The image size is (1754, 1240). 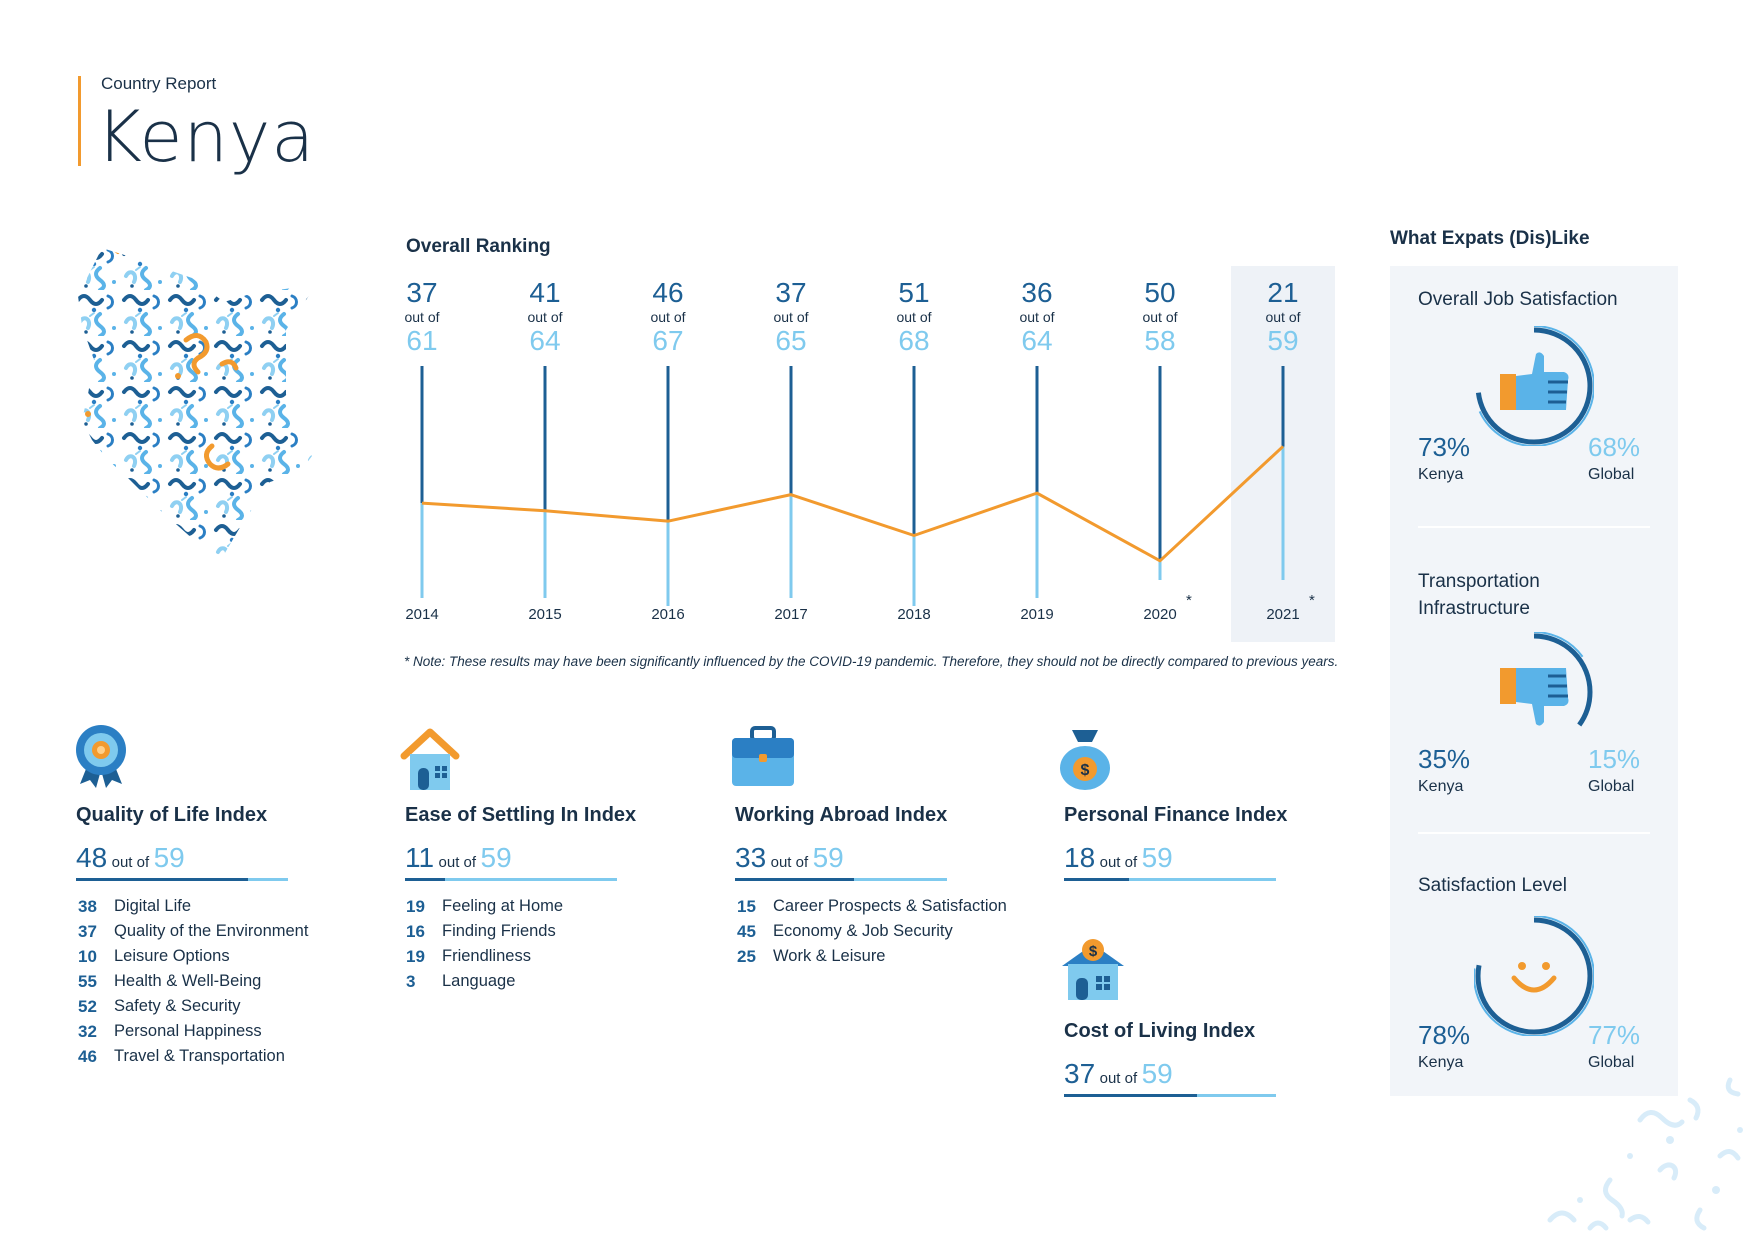 I want to click on index-score: 48 out of 59, so click(x=130, y=858).